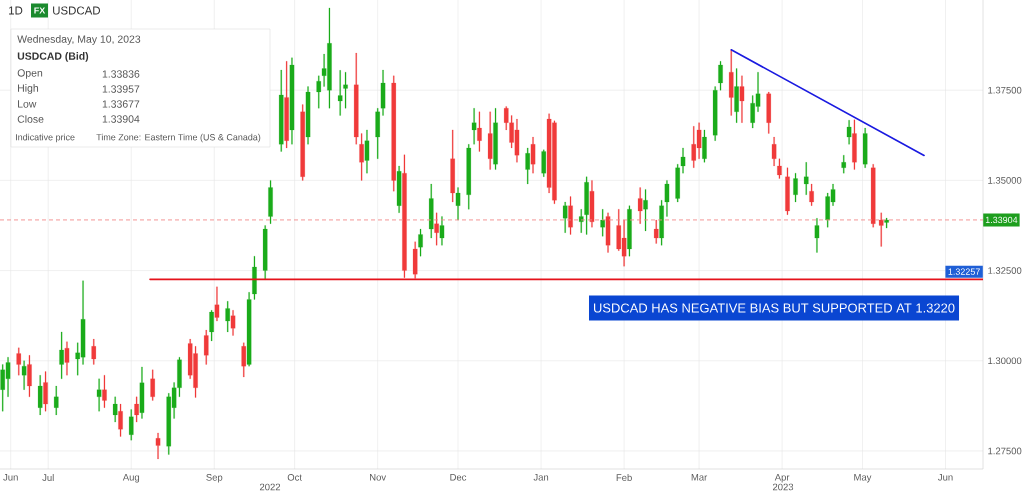 This screenshot has width=1024, height=493. What do you see at coordinates (214, 478) in the screenshot?
I see `x-tick-label: Sep` at bounding box center [214, 478].